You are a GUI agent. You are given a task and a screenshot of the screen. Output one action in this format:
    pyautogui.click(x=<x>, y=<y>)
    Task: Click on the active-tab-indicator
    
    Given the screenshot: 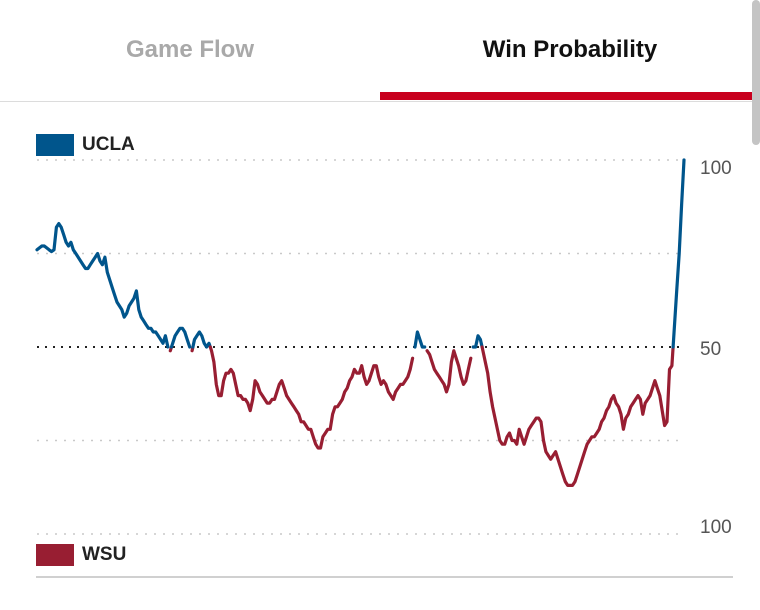 What is the action you would take?
    pyautogui.click(x=570, y=96)
    